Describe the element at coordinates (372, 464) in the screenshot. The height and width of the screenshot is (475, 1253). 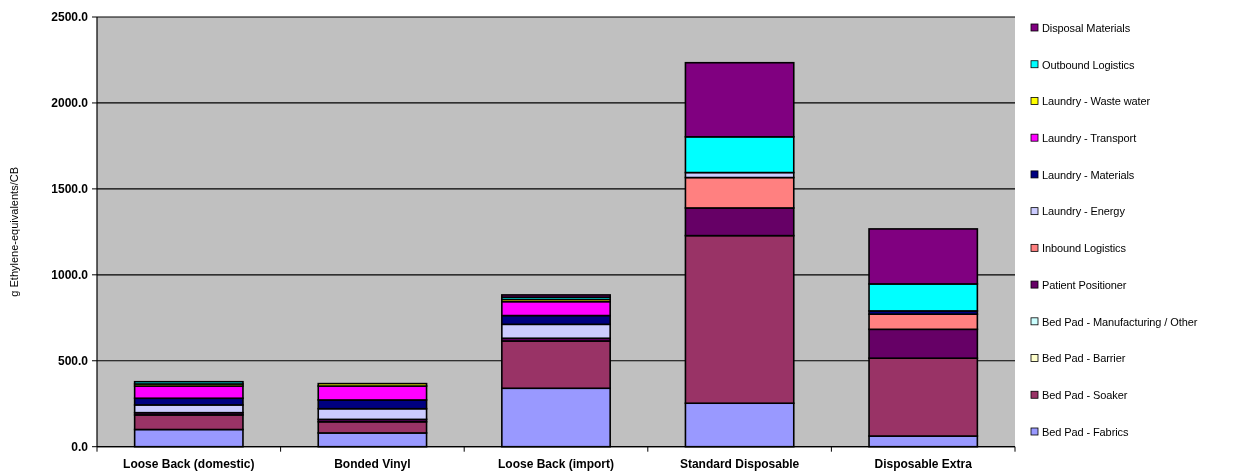
I see `x-tick-label: Bonded Vinyl` at that location.